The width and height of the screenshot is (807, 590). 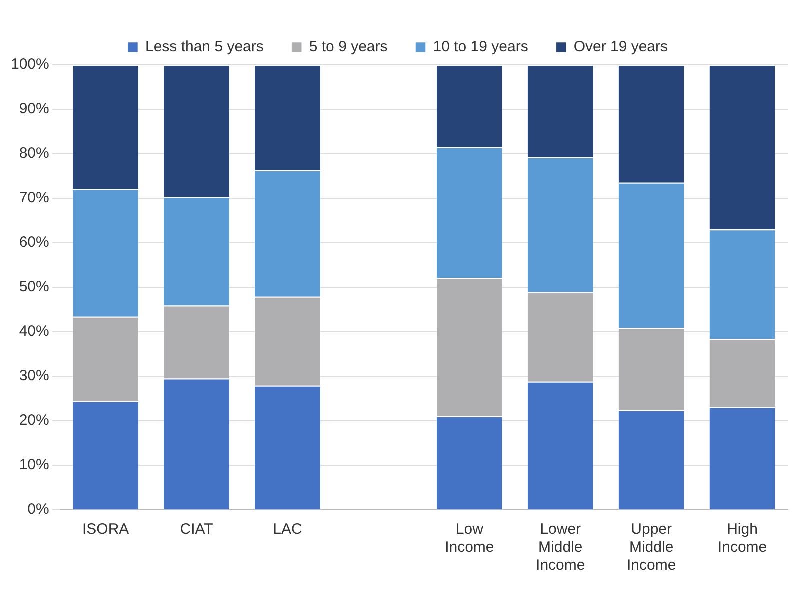 I want to click on y-tick-label: 80%, so click(x=34, y=153).